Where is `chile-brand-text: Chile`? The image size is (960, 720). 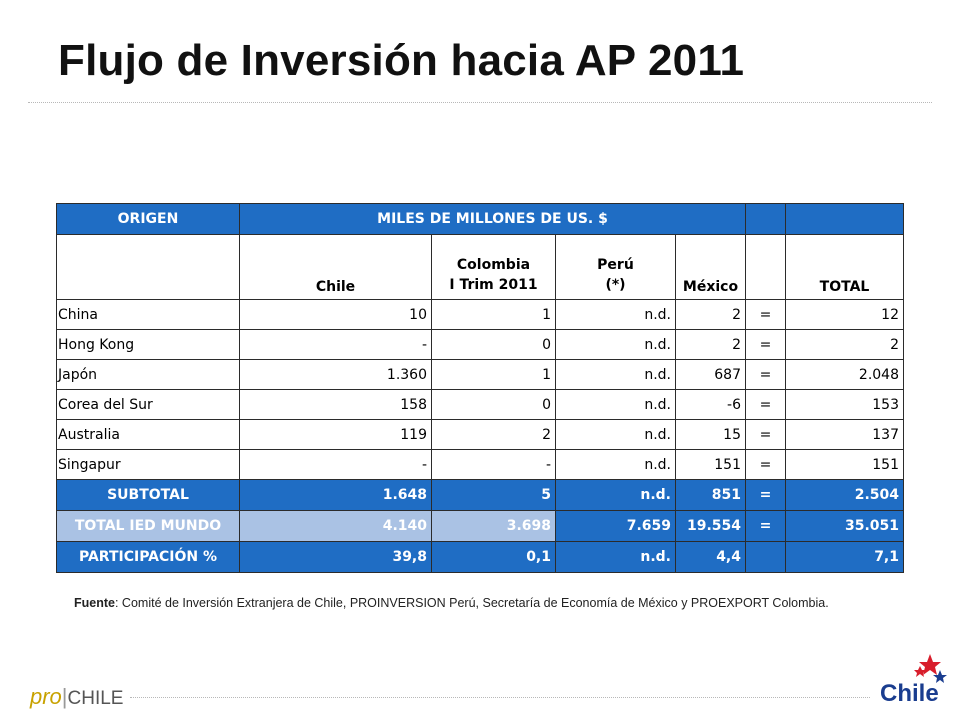
chile-brand-text: Chile is located at coordinates (909, 693).